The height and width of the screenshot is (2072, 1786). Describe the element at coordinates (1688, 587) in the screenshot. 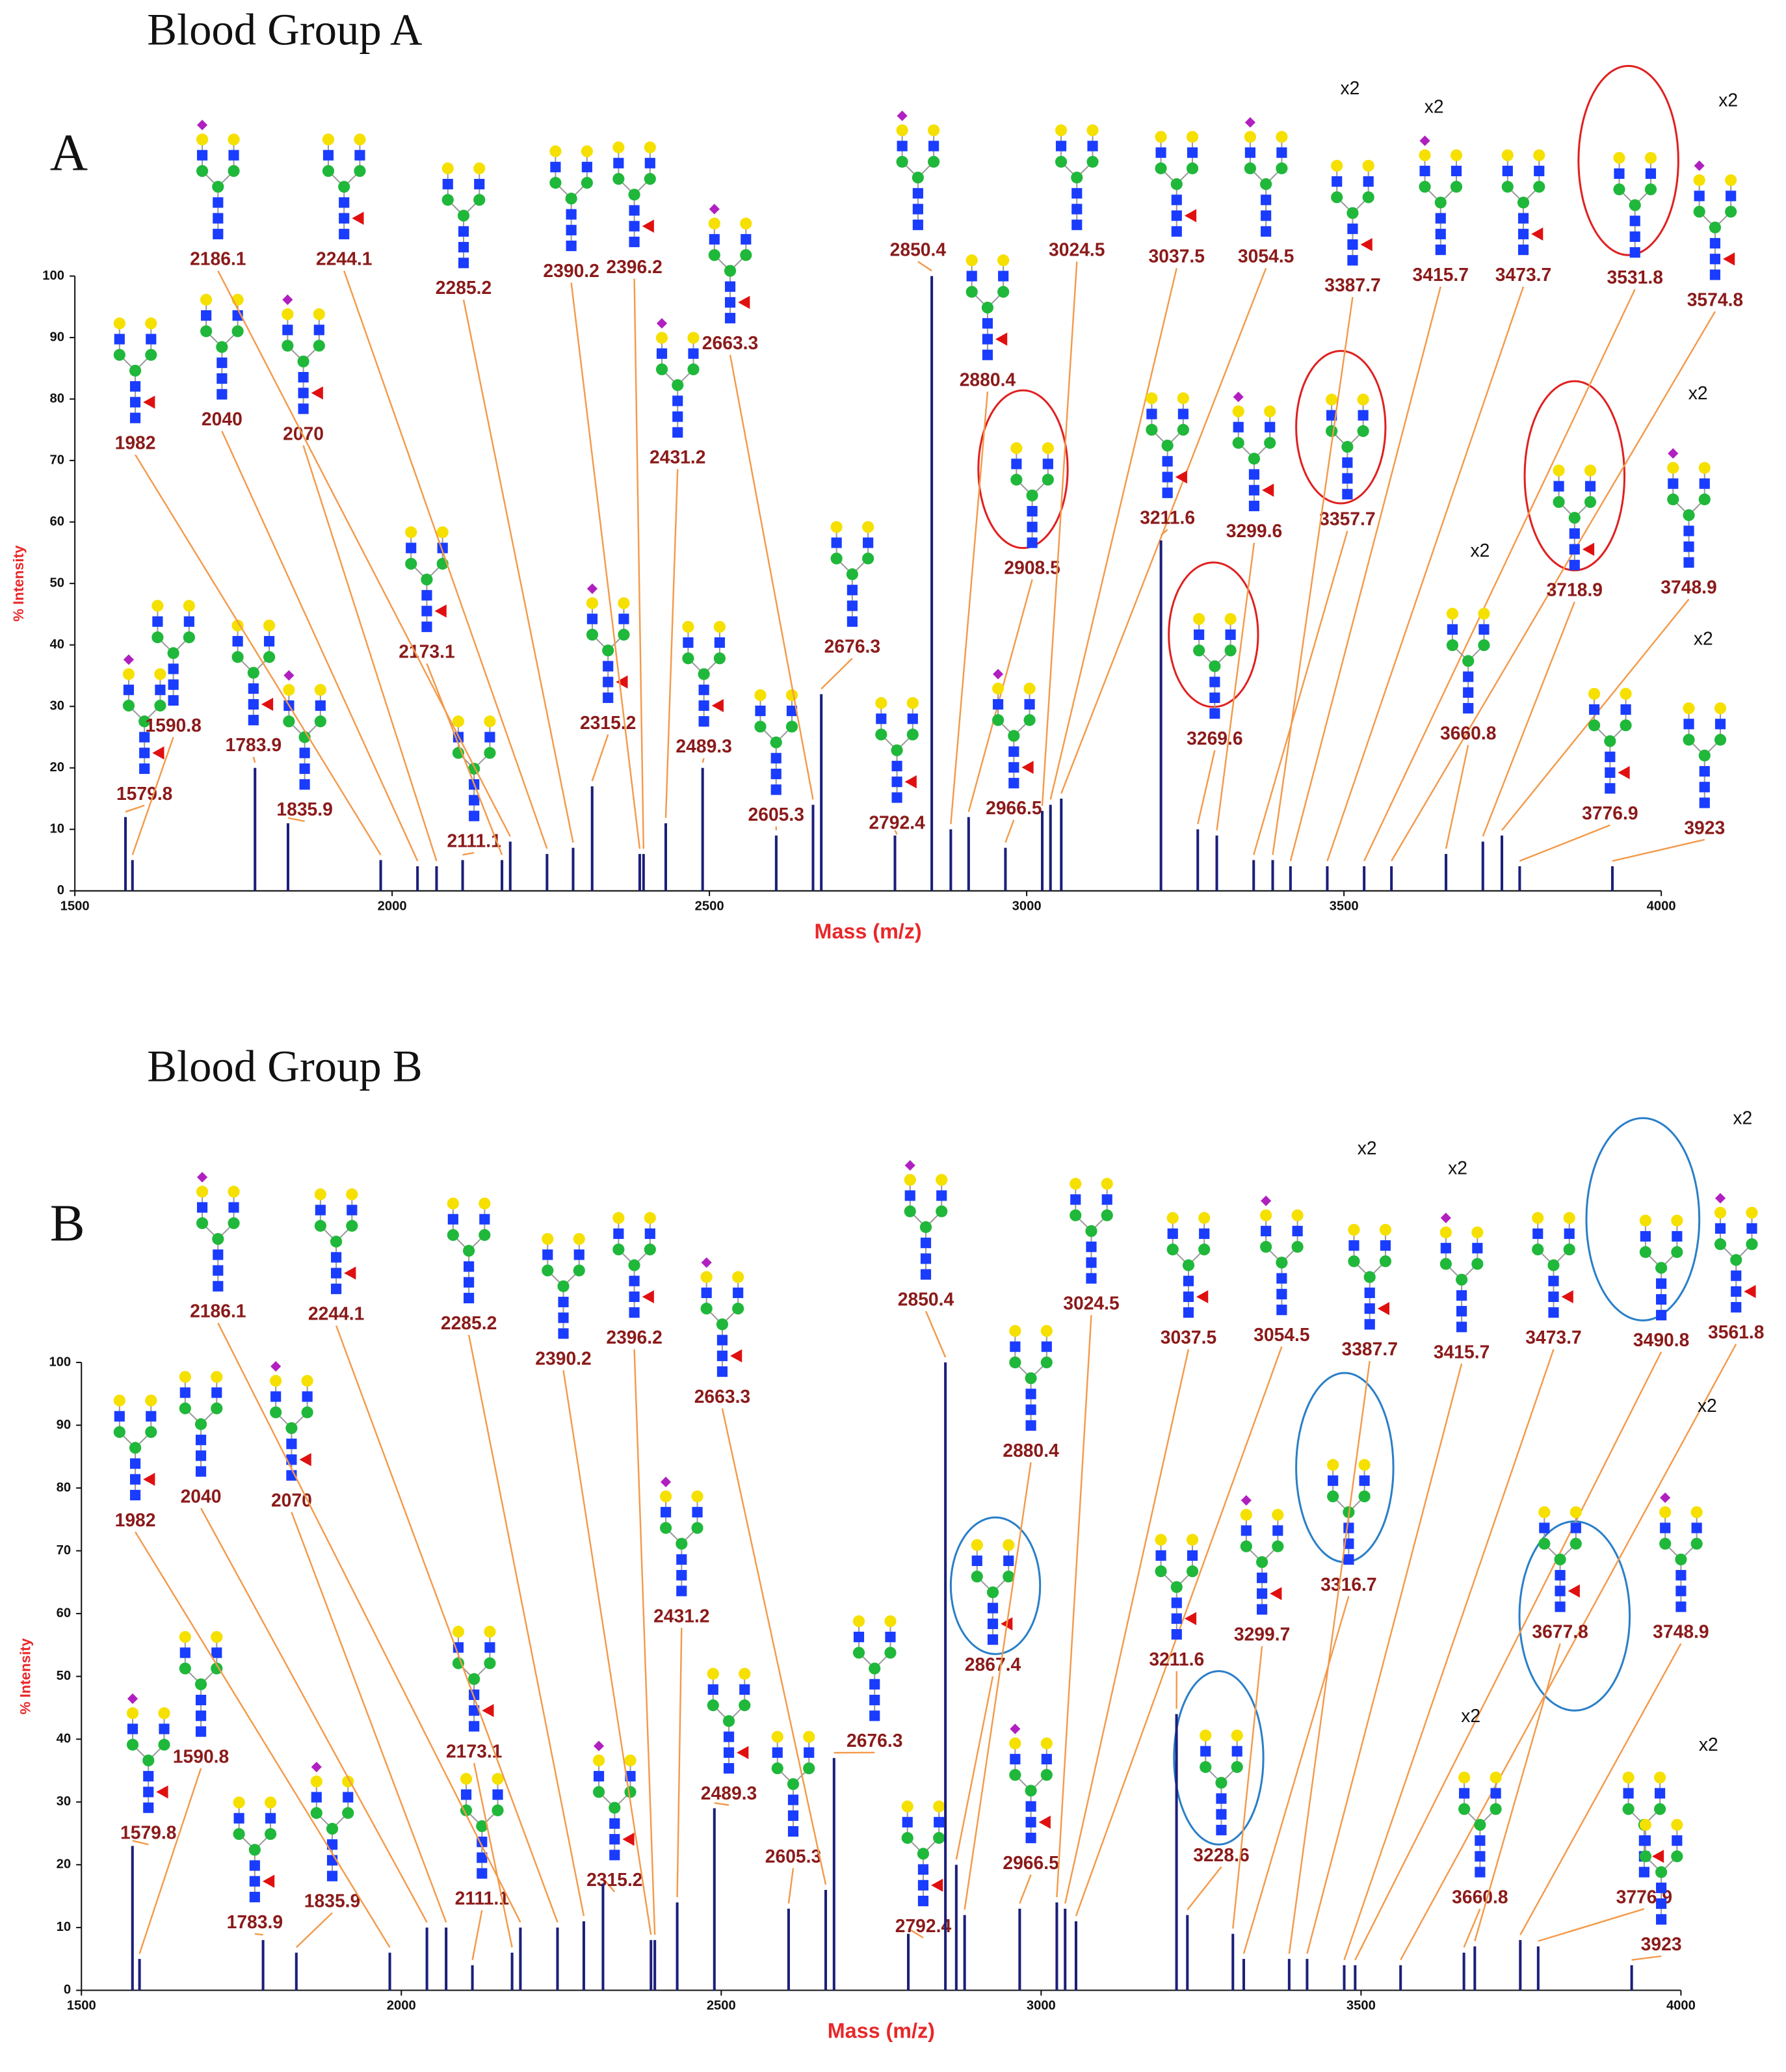

I see `peak-label: 3748.9` at that location.